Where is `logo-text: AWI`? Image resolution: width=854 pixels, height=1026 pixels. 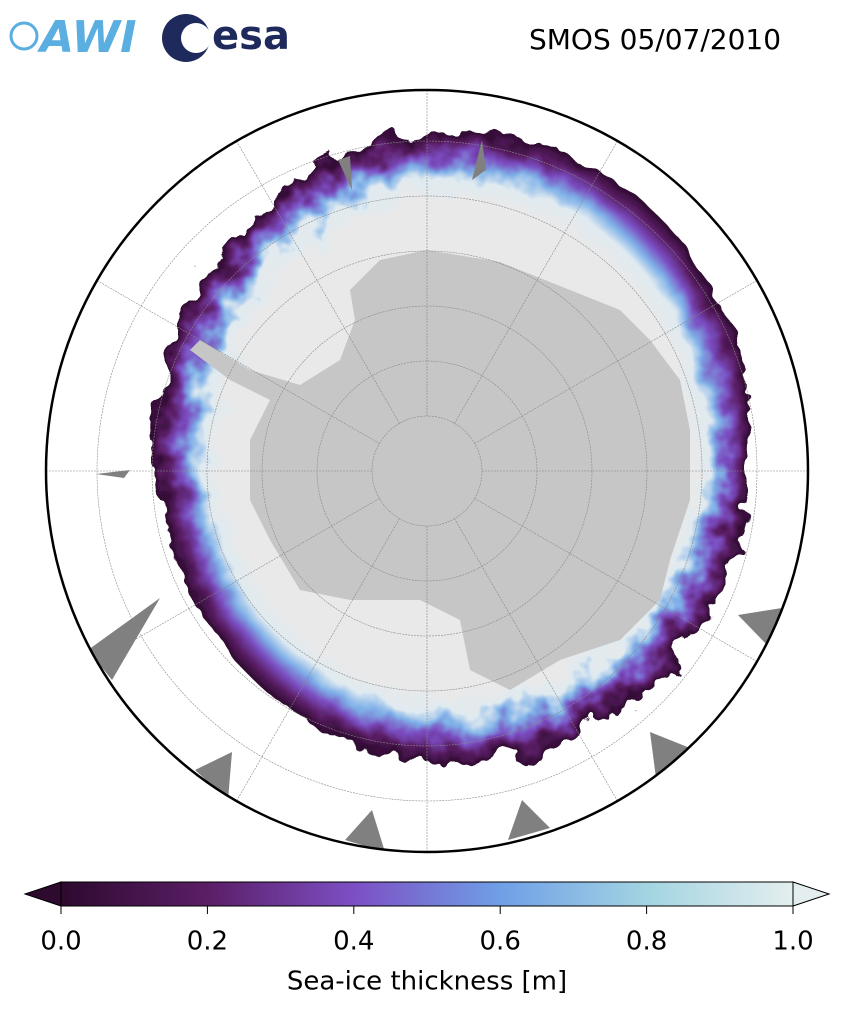
logo-text: AWI is located at coordinates (87, 37).